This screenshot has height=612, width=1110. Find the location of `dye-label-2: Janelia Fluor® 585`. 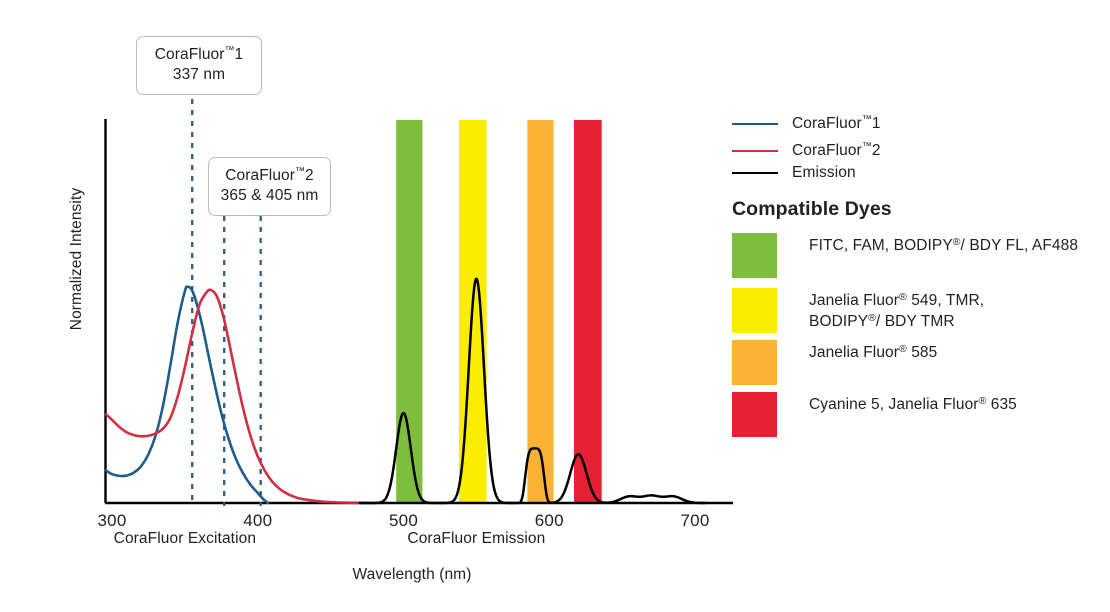

dye-label-2: Janelia Fluor® 585 is located at coordinates (873, 352).